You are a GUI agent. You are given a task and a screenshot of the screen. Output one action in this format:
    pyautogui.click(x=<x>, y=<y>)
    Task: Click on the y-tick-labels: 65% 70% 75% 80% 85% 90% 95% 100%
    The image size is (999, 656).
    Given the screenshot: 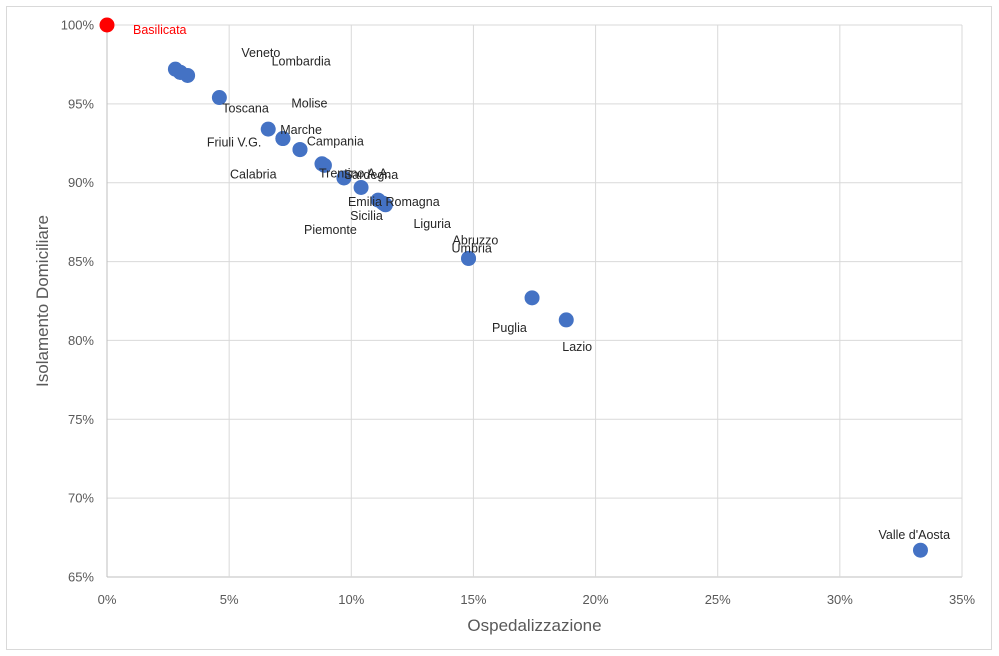 What is the action you would take?
    pyautogui.click(x=78, y=301)
    